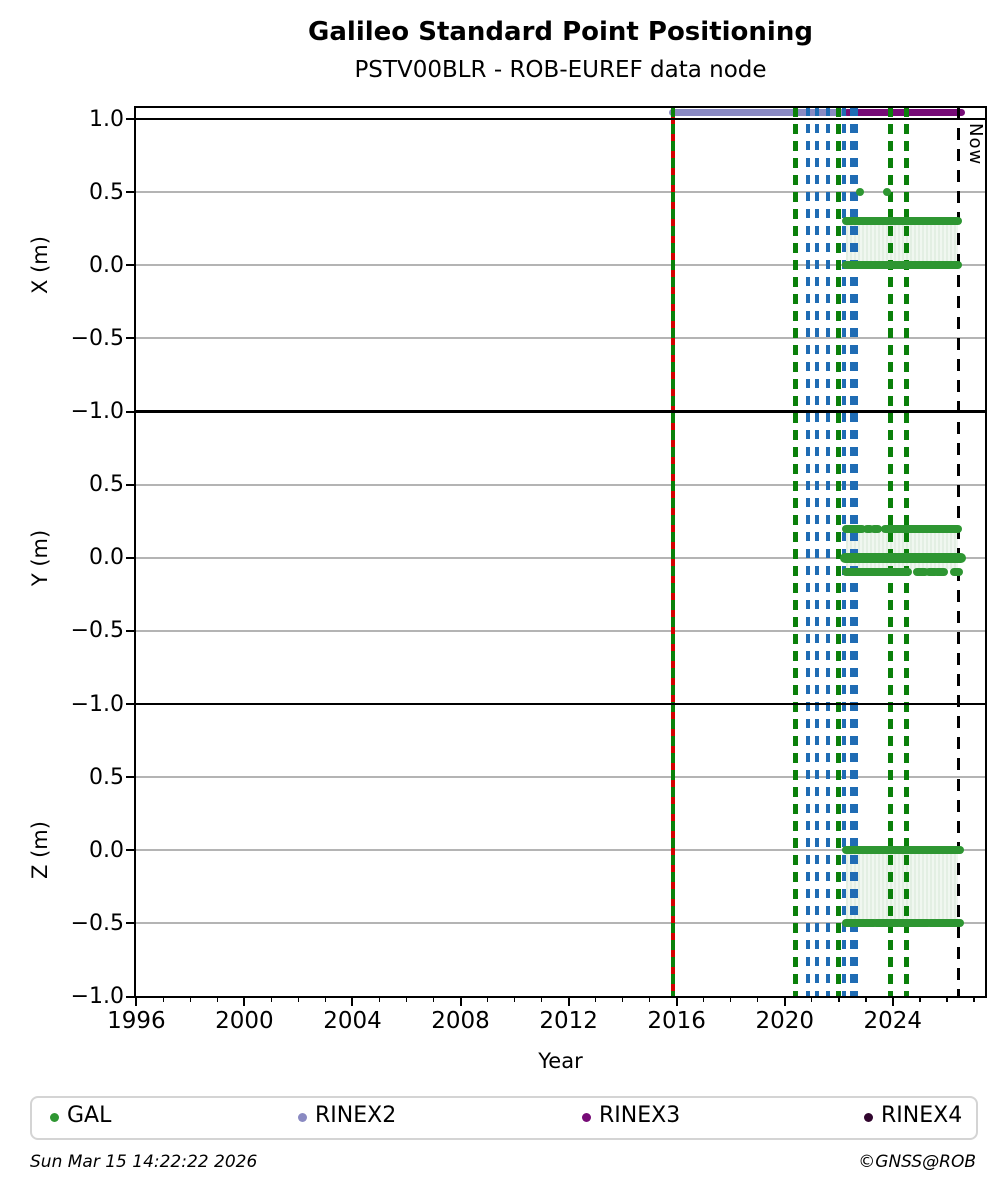  Describe the element at coordinates (460, 1021) in the screenshot. I see `x-tick-label: 2008` at that location.